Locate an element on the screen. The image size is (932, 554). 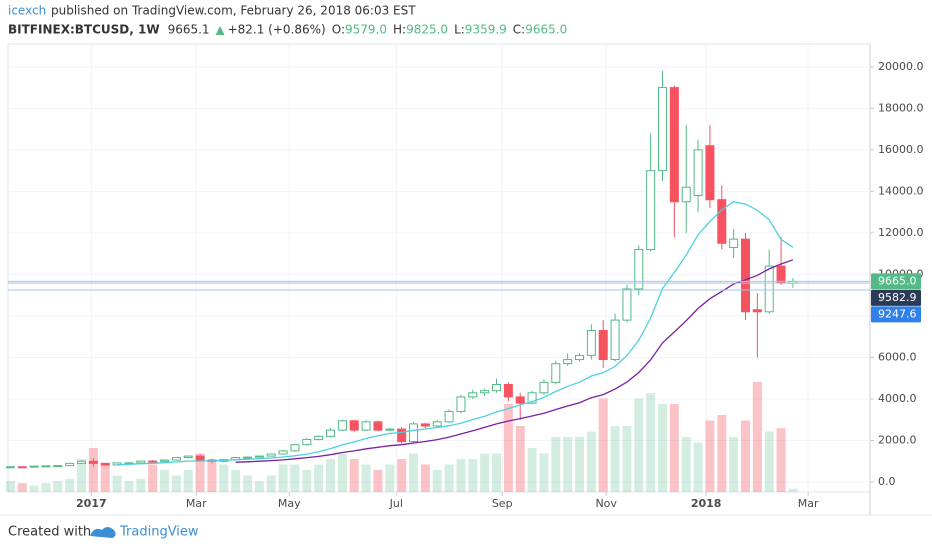
up-arrow is located at coordinates (220, 30).